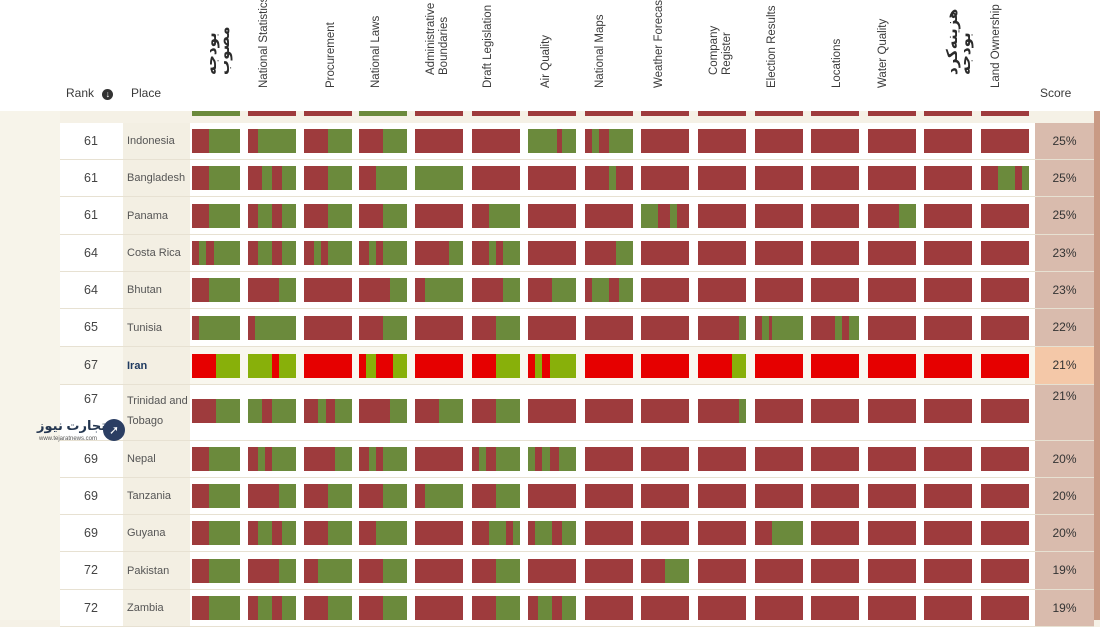 The height and width of the screenshot is (627, 1100). I want to click on column-header: National Laws, so click(377, 53).